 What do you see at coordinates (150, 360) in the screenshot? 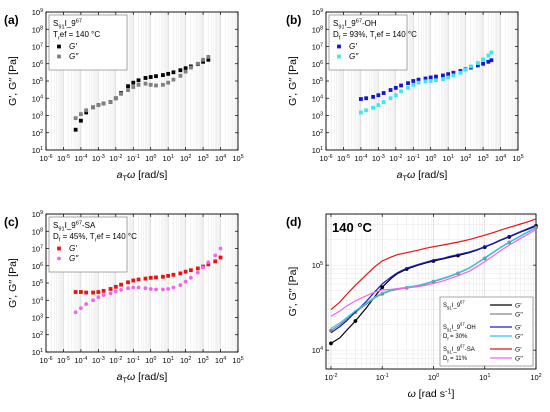
I see `x-tick-label: 10⁰` at bounding box center [150, 360].